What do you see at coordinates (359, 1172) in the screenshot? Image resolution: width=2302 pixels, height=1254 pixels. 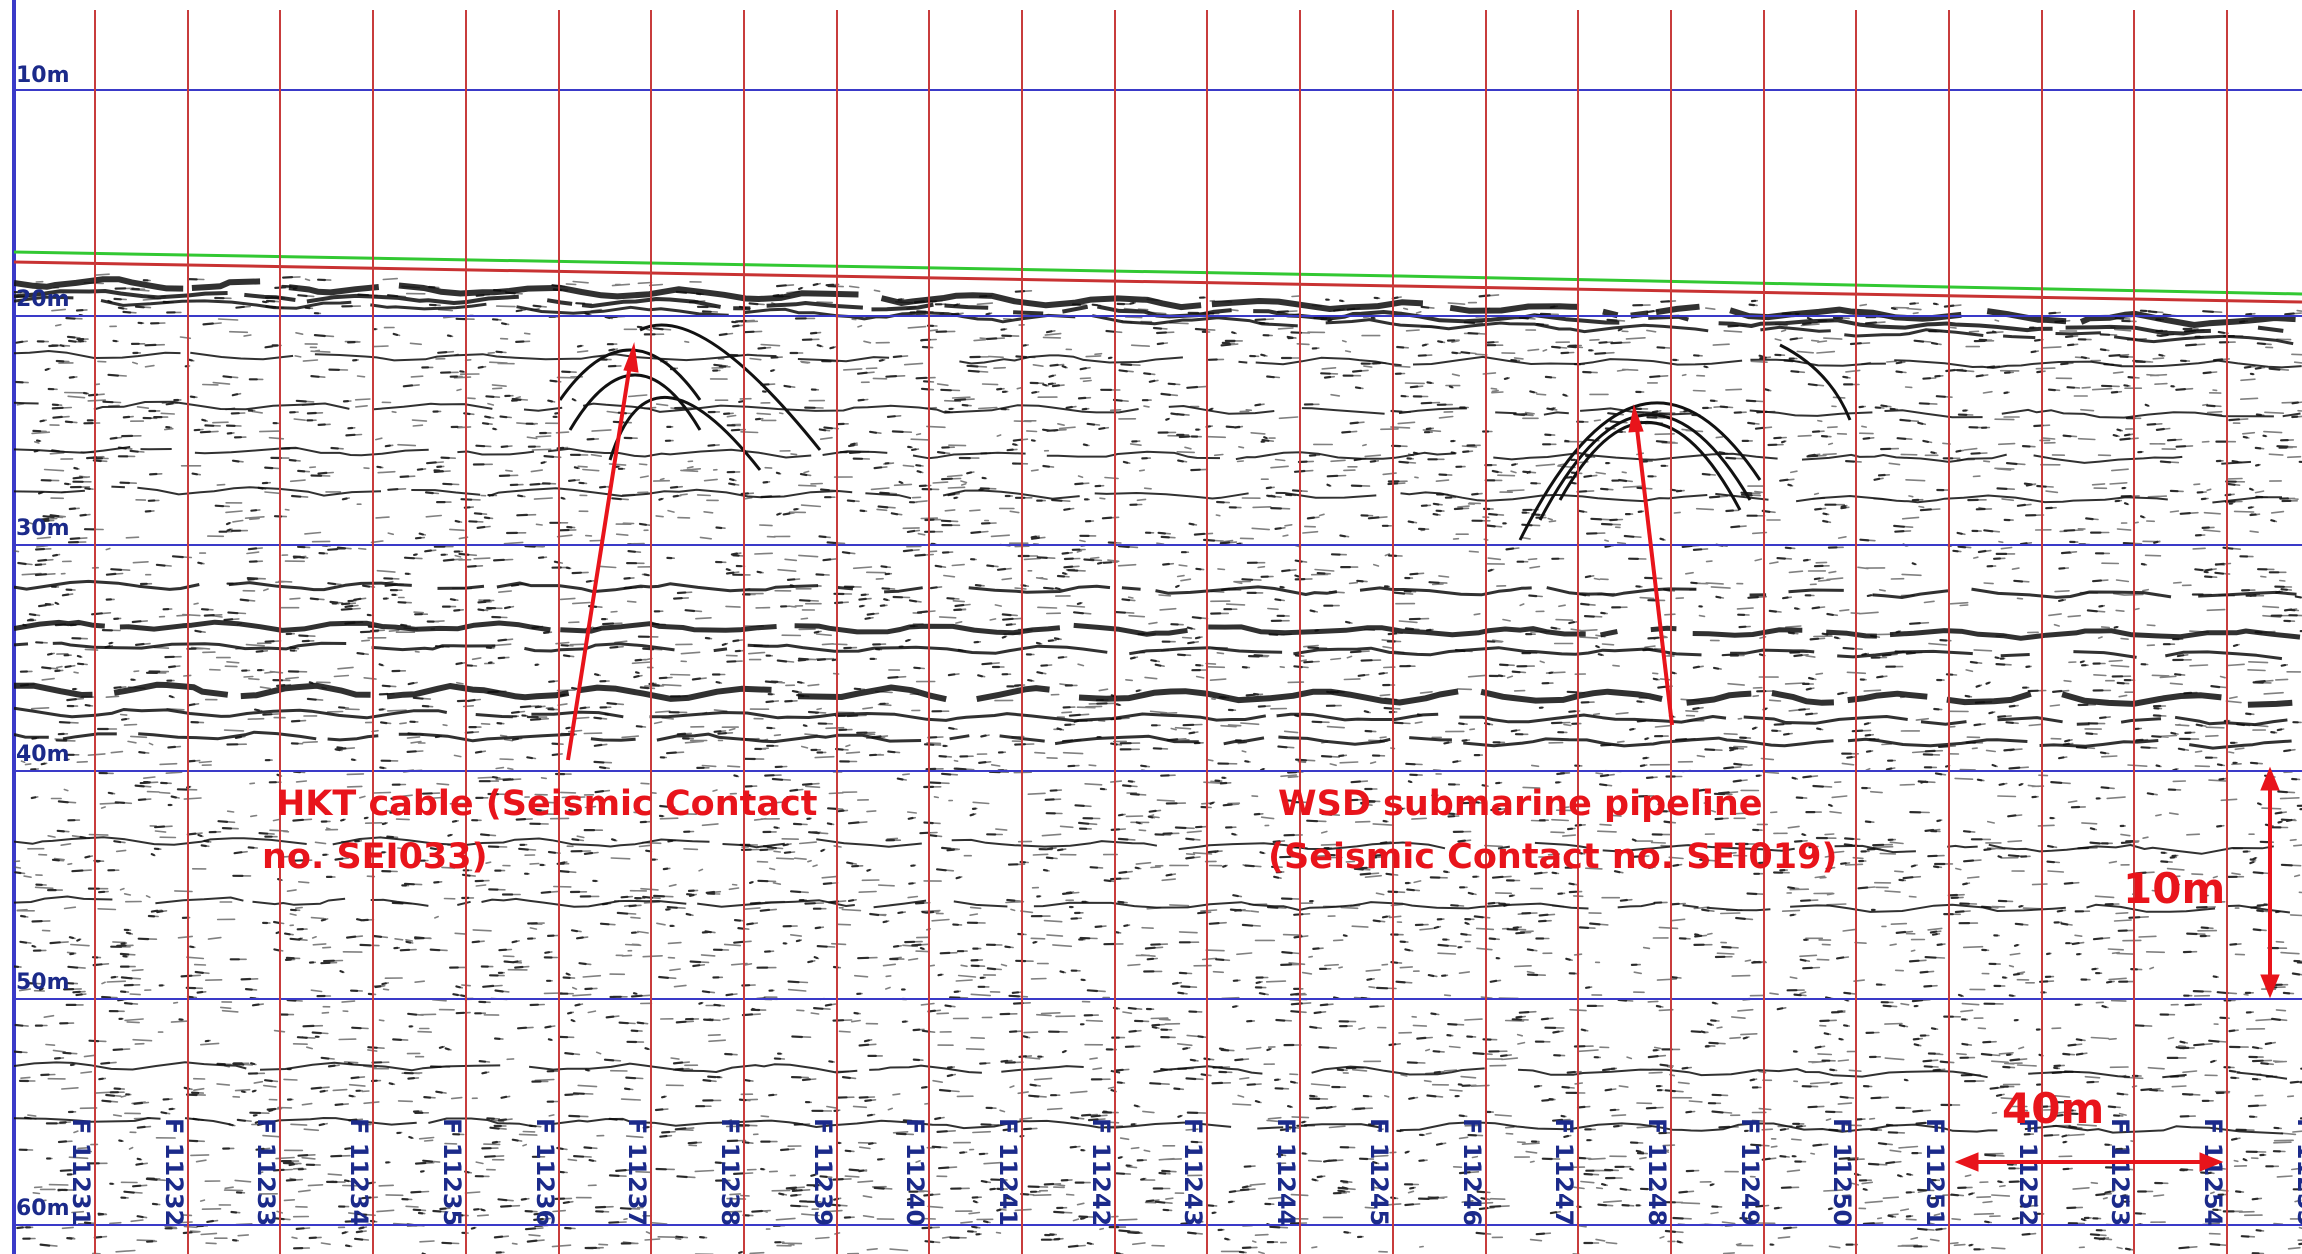 I see `fix-mark-label: F 11234` at bounding box center [359, 1172].